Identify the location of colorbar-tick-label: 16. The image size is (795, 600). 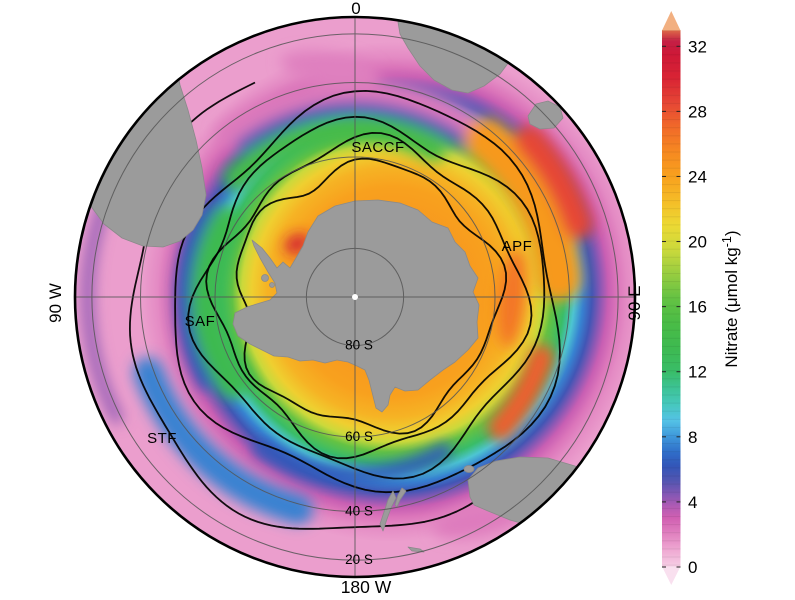
(697, 307).